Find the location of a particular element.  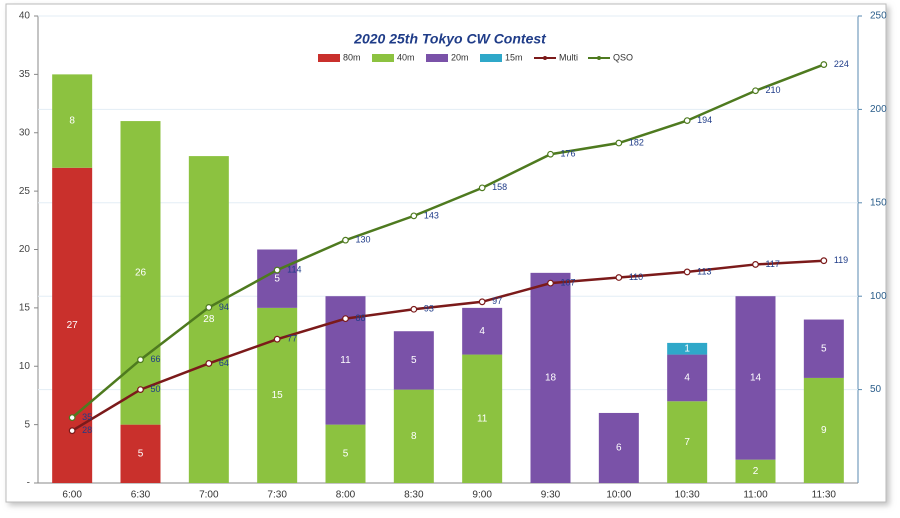

legend-label: 20m is located at coordinates (460, 57).